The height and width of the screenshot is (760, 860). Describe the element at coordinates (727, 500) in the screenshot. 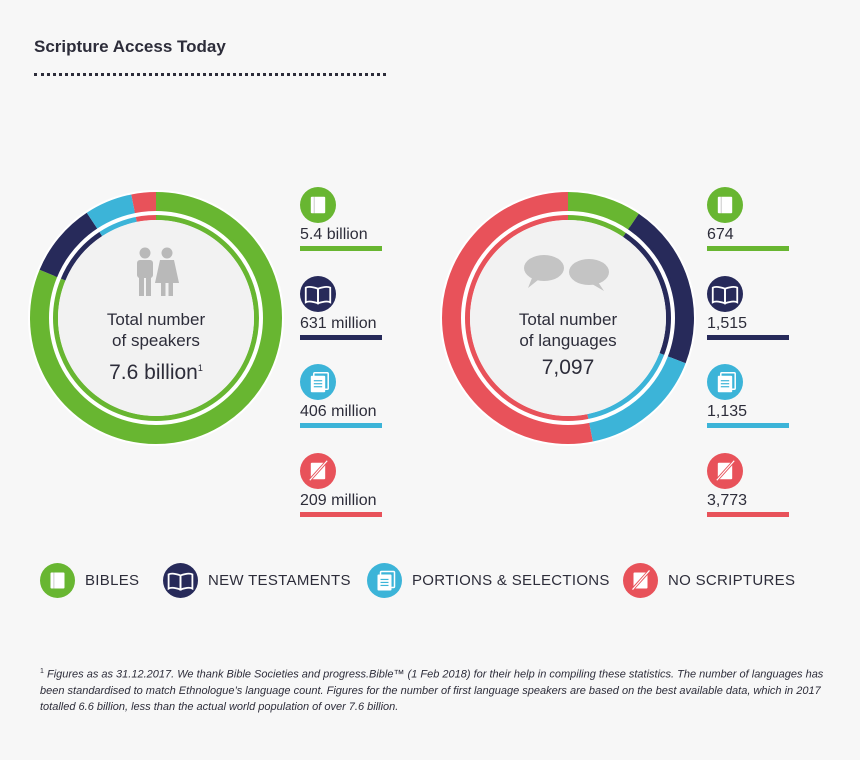

I see `stat-value: 3,773` at that location.